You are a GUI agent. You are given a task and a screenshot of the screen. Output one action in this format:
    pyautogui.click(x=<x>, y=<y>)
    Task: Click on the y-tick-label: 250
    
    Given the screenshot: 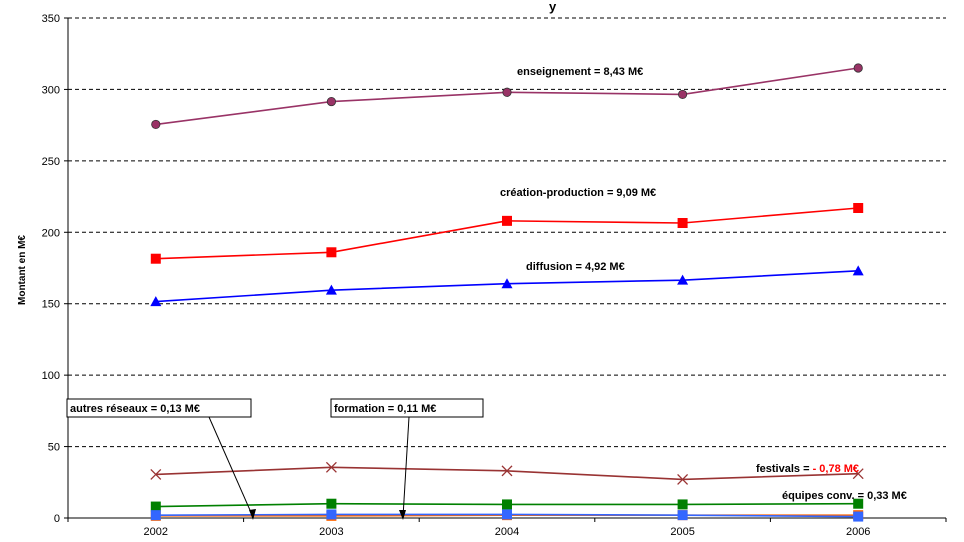 What is the action you would take?
    pyautogui.click(x=51, y=162)
    